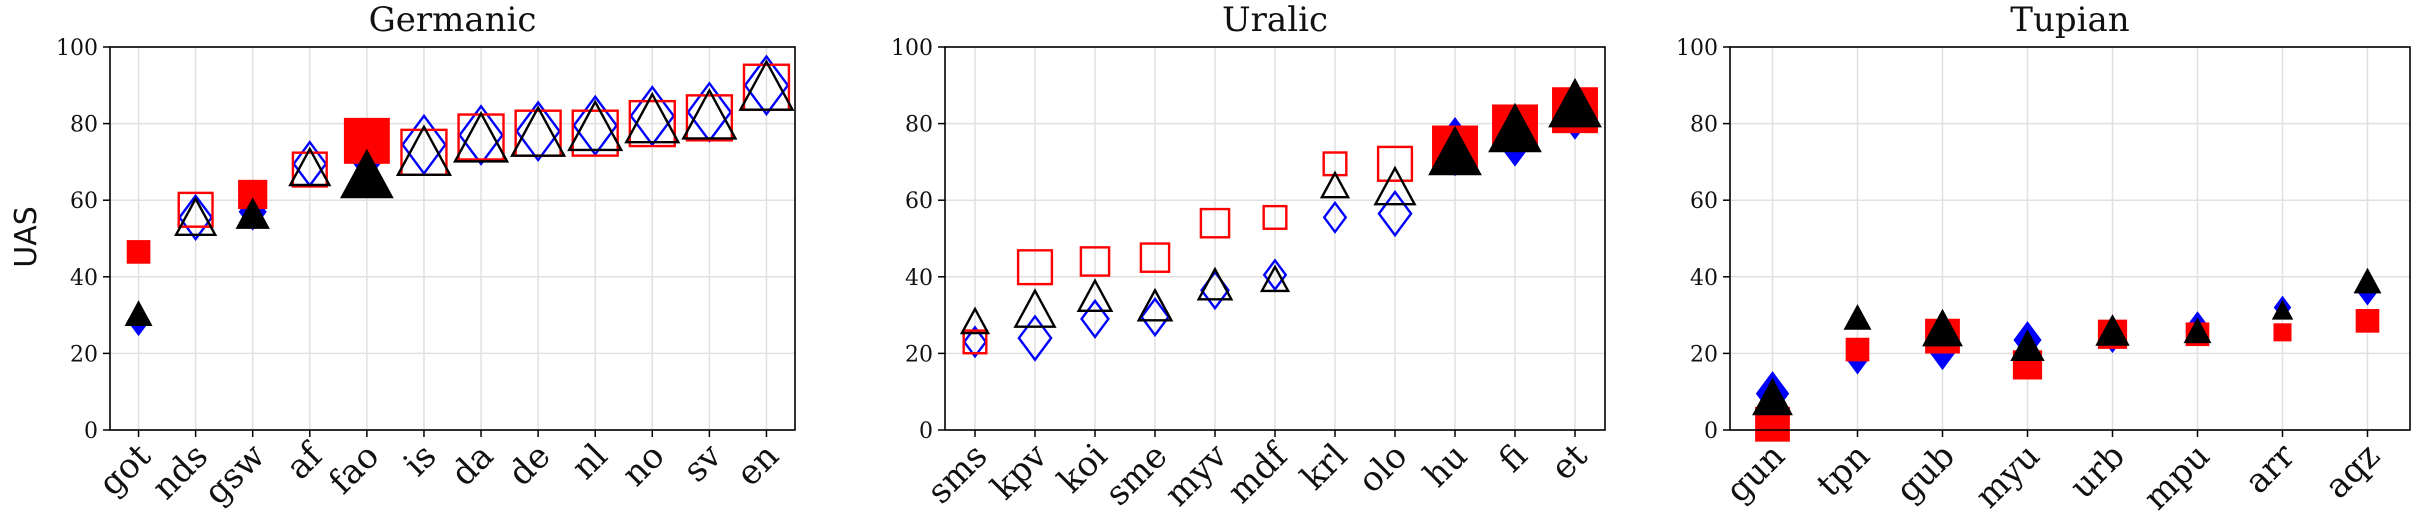  I want to click on x-tick-label: sme, so click(1137, 475).